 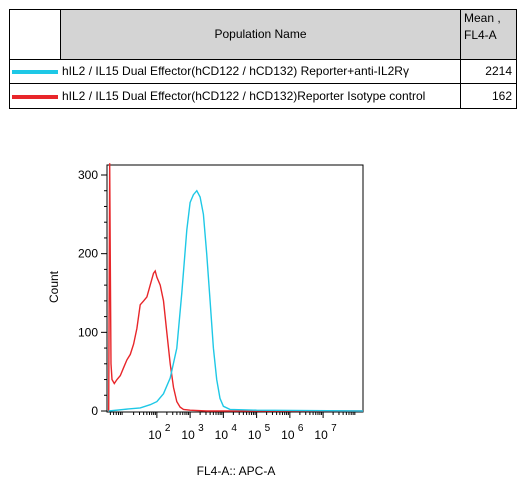 What do you see at coordinates (488, 96) in the screenshot?
I see `legend-row-mean: 162` at bounding box center [488, 96].